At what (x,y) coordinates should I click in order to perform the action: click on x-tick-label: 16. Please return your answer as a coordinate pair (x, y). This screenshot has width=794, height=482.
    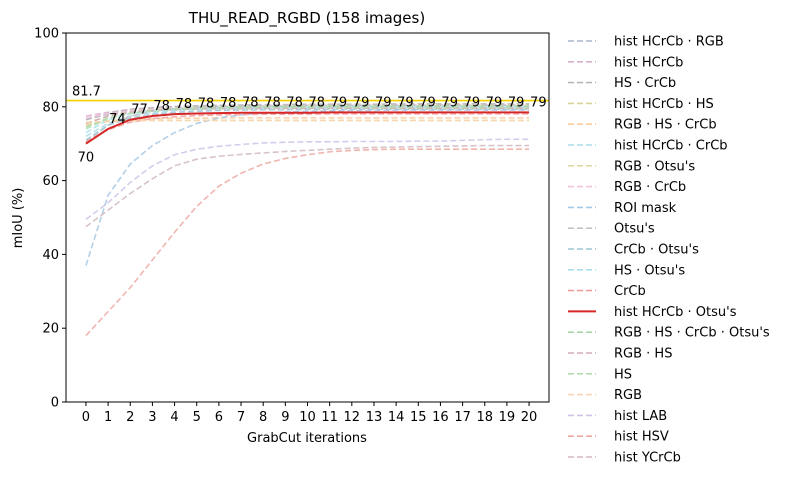
    Looking at the image, I should click on (440, 417).